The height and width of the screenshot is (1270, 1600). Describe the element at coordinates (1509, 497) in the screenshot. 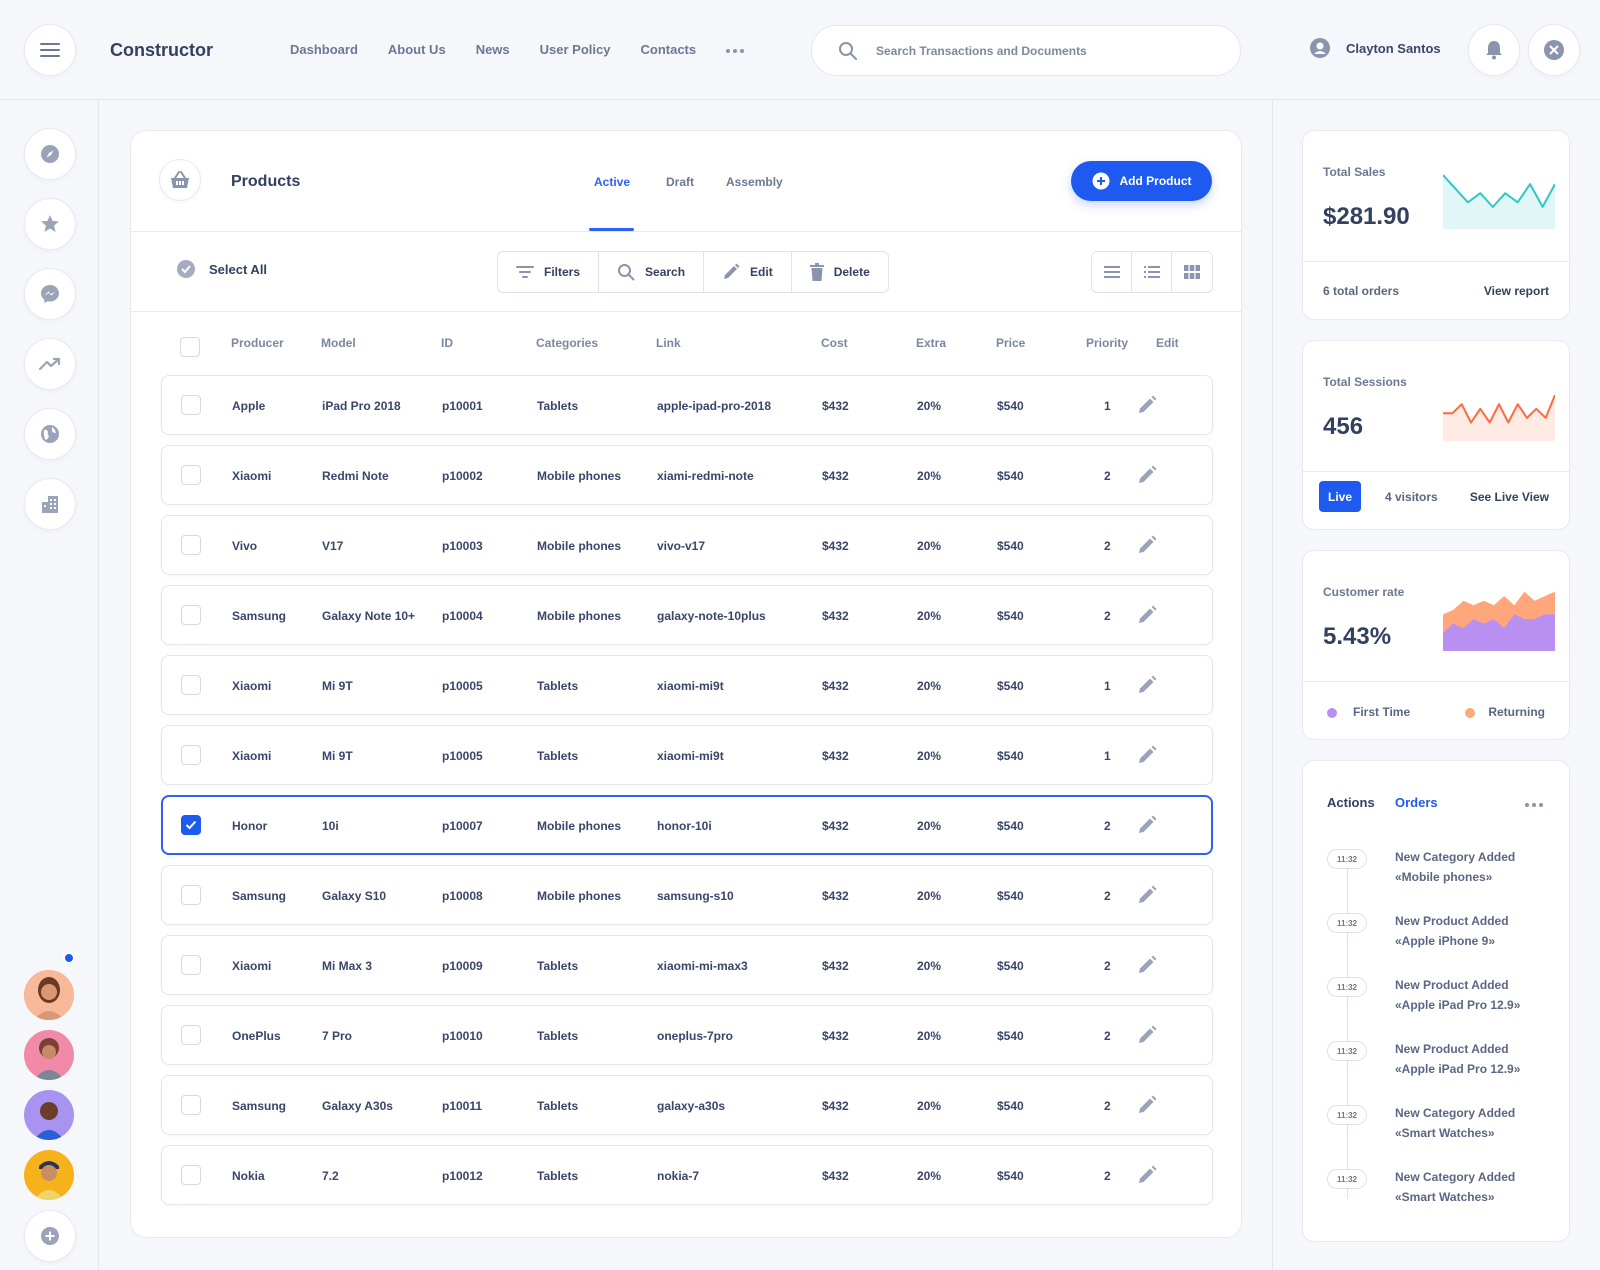

I see `see-live-view-link: See Live View` at that location.